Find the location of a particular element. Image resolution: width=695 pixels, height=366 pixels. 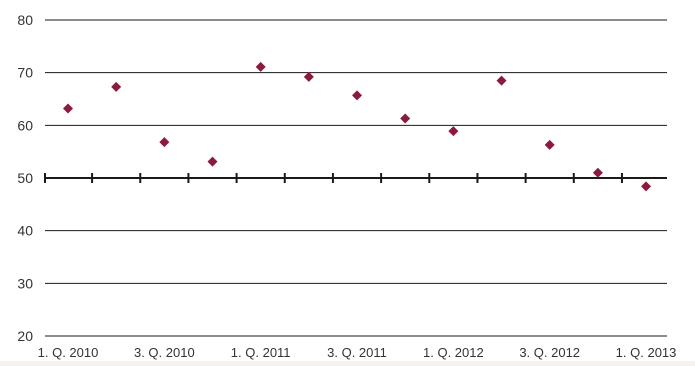

y-tick-label: 30 is located at coordinates (25, 283).